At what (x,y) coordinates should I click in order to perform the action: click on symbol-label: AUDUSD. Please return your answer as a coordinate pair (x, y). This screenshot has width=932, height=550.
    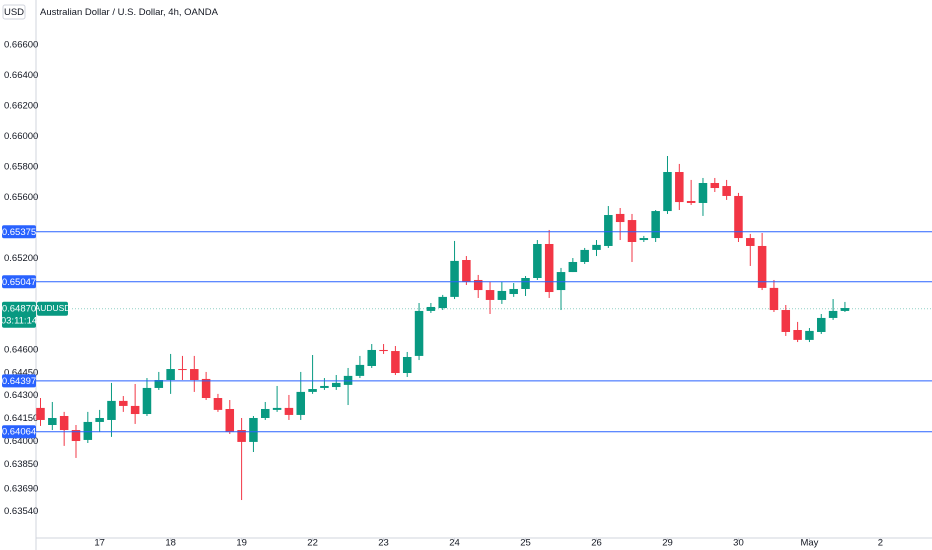
    Looking at the image, I should click on (53, 308).